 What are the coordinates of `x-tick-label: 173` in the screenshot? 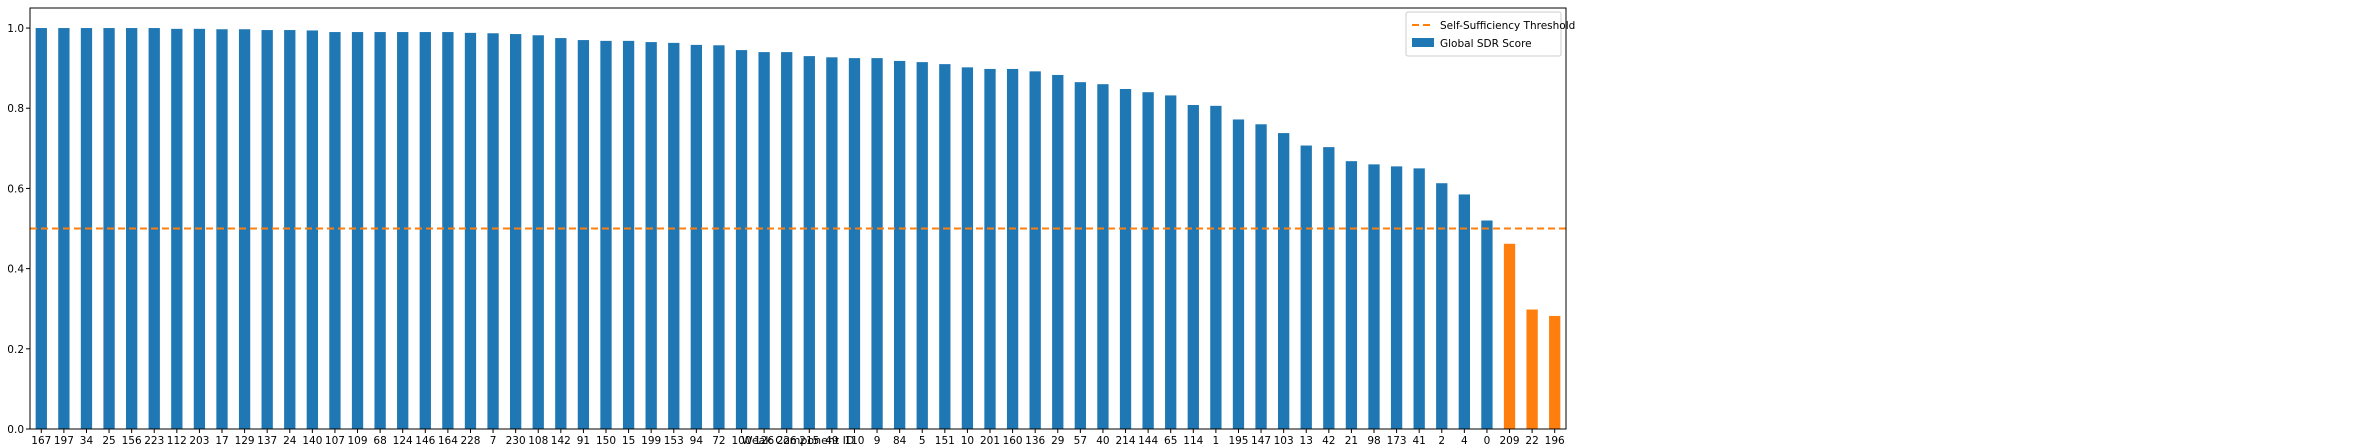 It's located at (1397, 441).